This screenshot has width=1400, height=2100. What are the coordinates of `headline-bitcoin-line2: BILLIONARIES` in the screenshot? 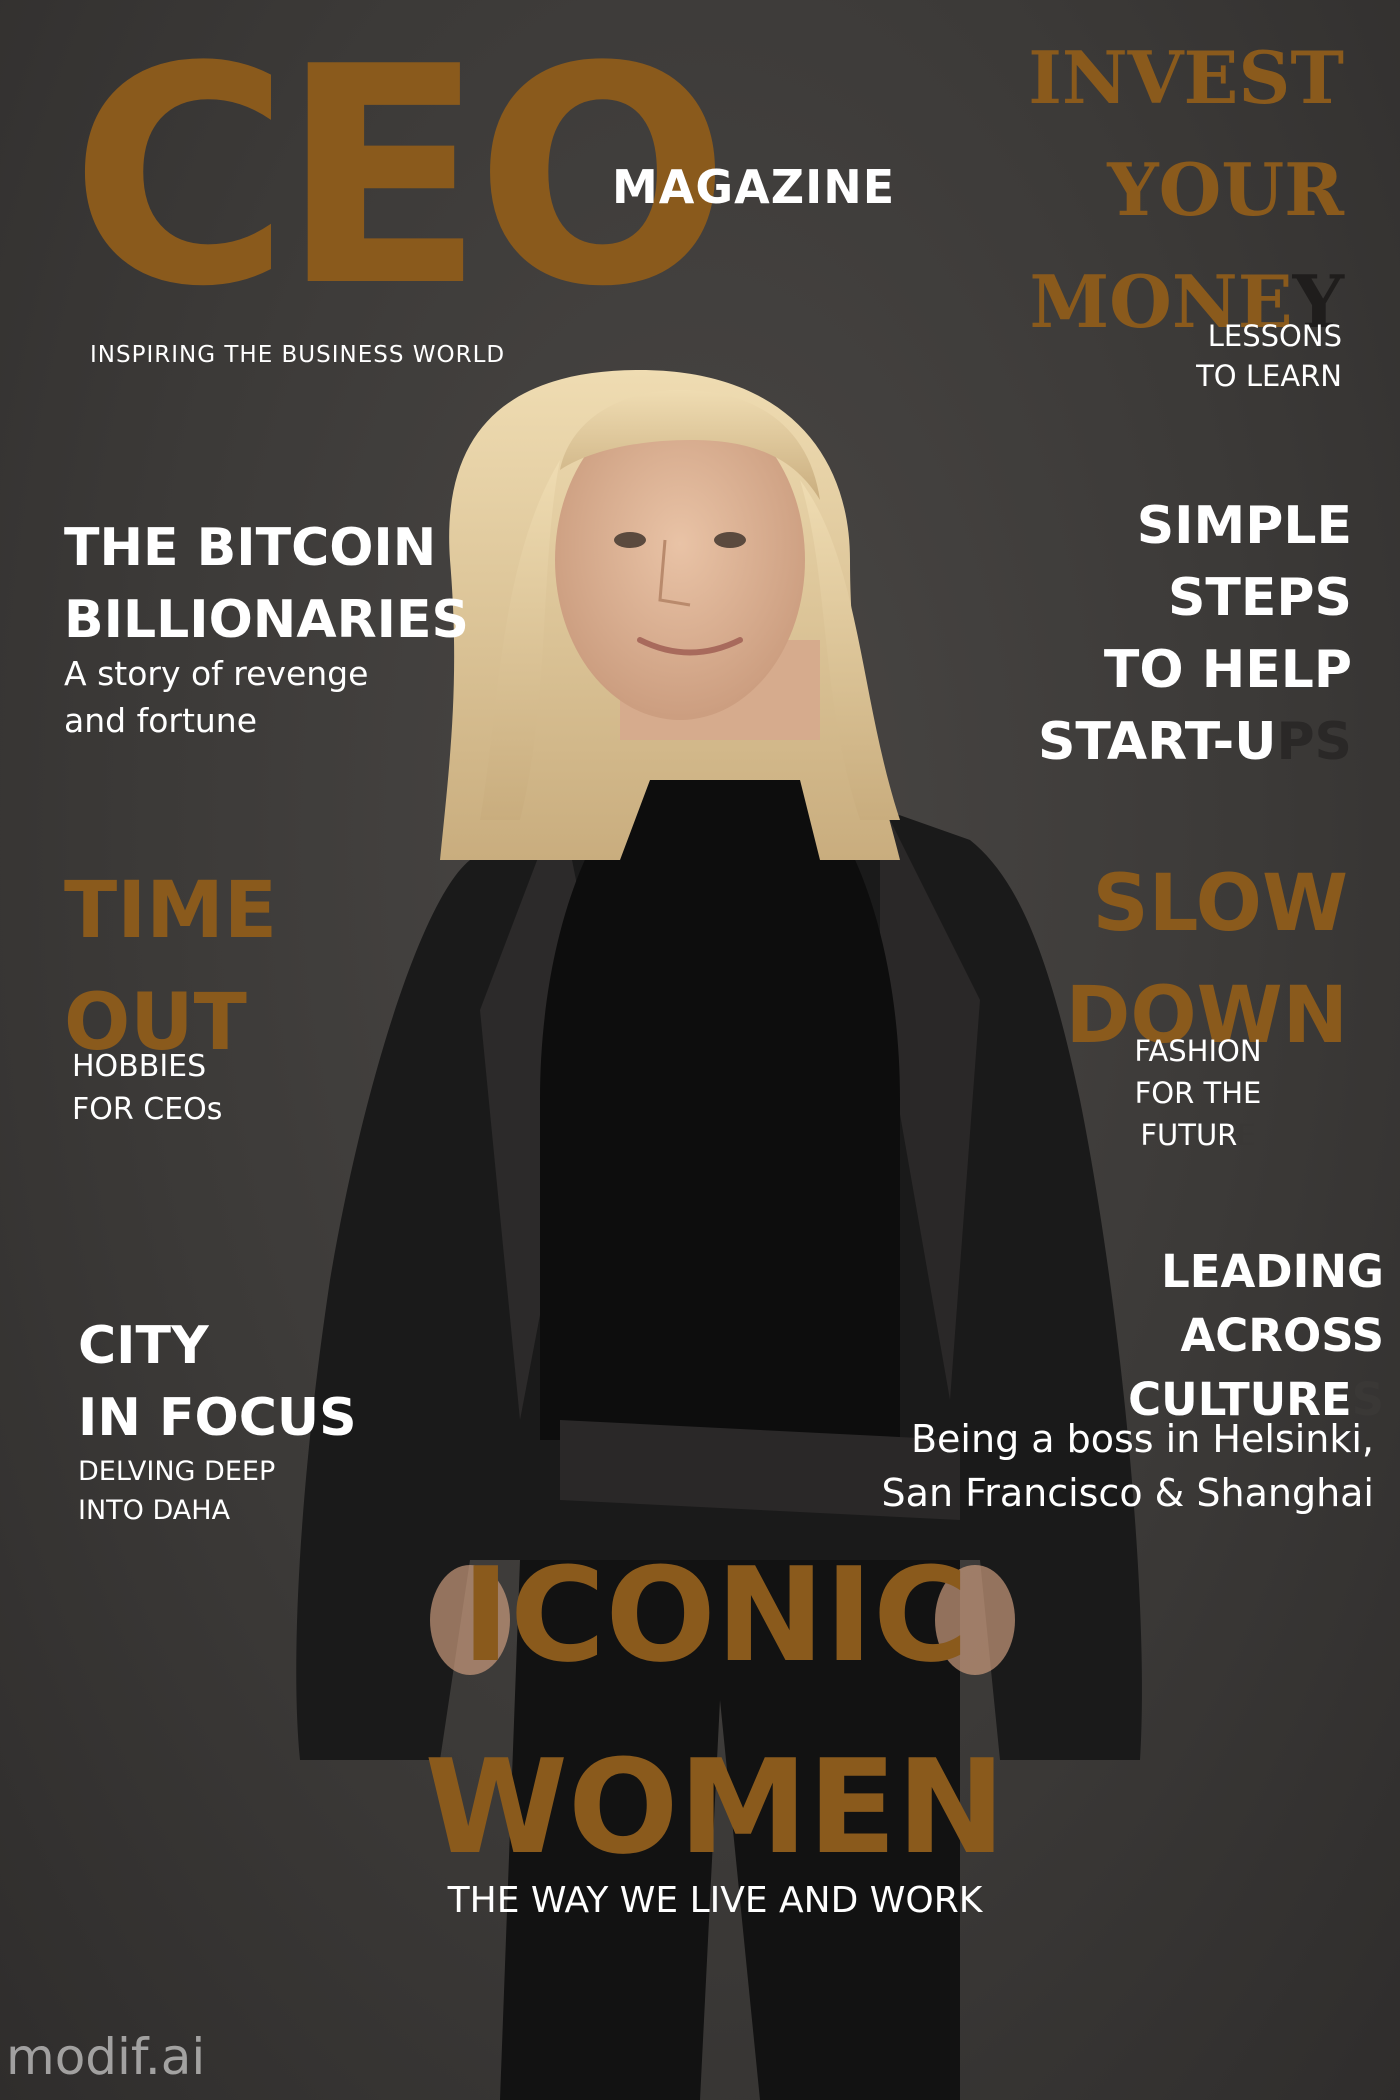 It's located at (266, 620).